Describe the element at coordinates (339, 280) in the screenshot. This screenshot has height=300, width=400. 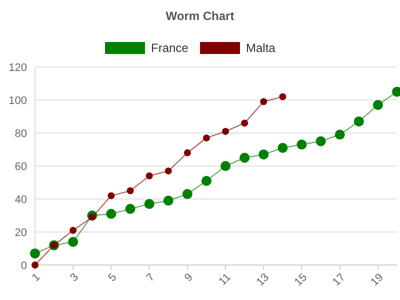
I see `x-tick-label: 17` at that location.